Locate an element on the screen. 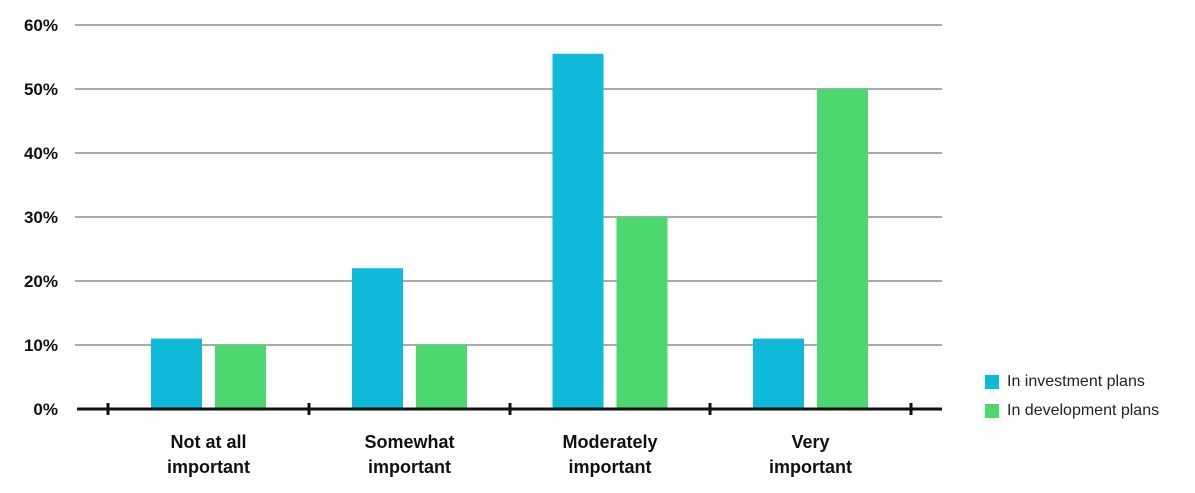 The width and height of the screenshot is (1195, 493). legend-label-investment: In investment plans is located at coordinates (1076, 381).